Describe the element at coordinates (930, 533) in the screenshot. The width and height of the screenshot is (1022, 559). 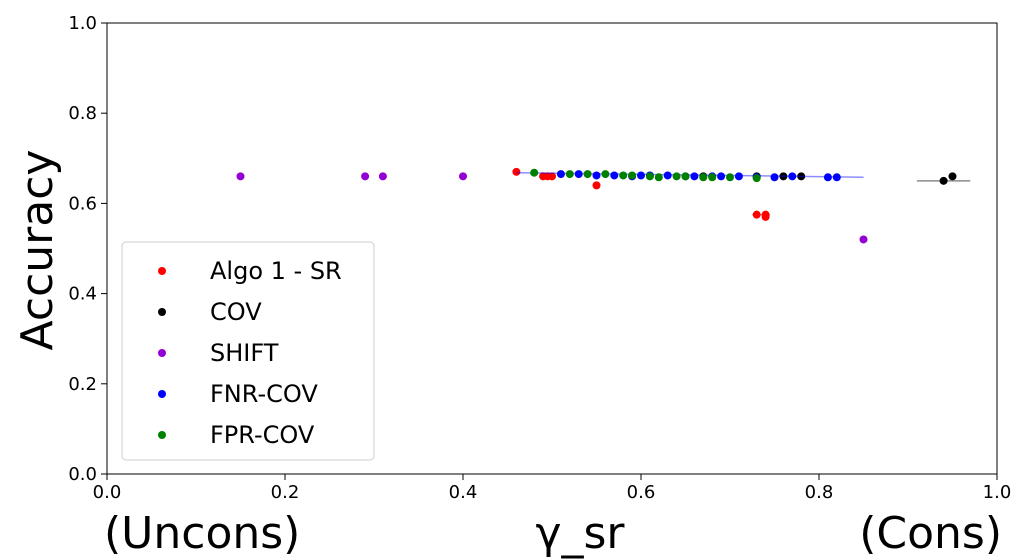
I see `x-axis-label-right: (Cons)` at that location.